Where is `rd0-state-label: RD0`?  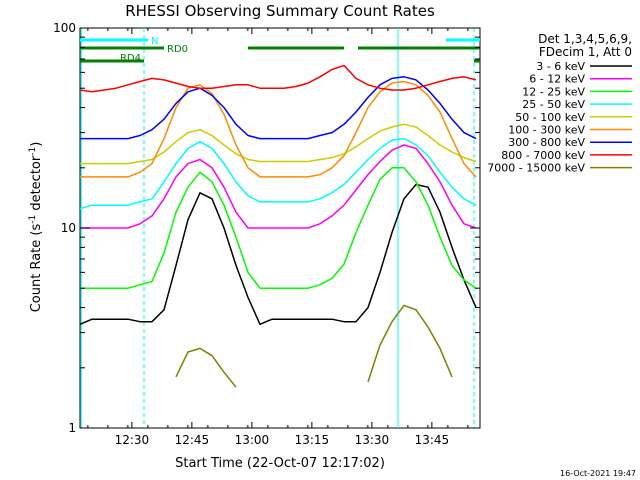
rd0-state-label: RD0 is located at coordinates (177, 49).